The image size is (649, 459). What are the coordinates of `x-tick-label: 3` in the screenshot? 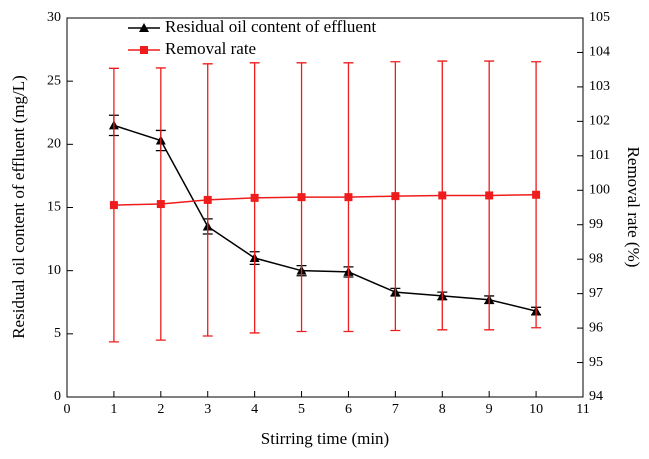 It's located at (207, 409).